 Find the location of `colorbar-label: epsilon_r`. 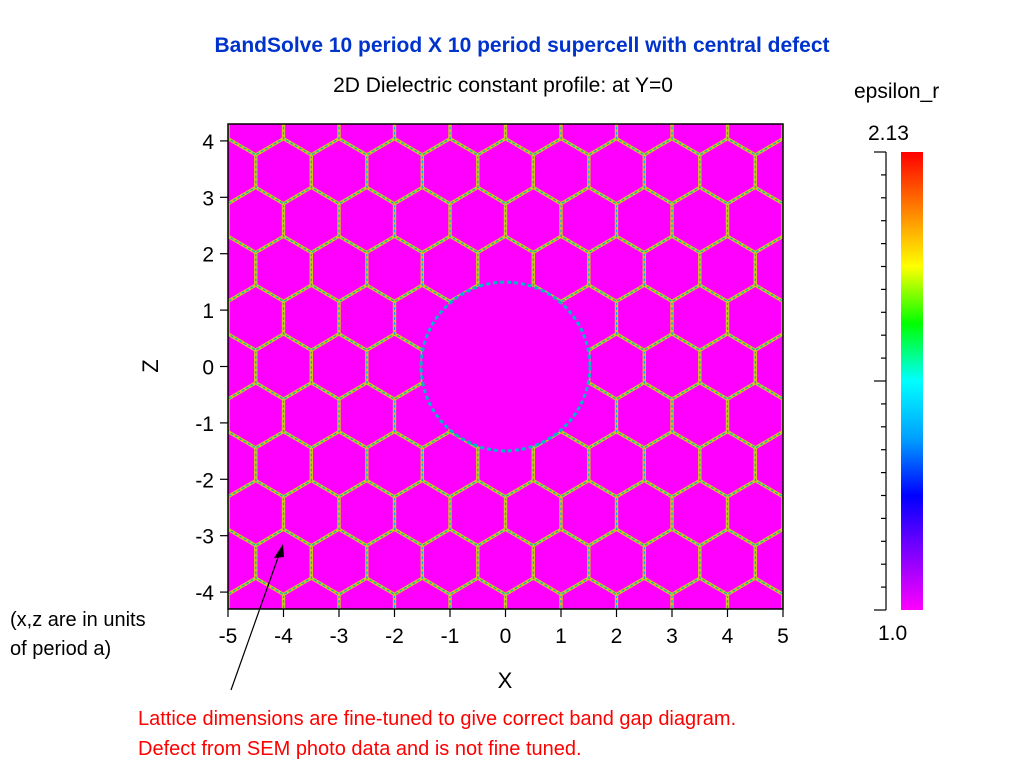

colorbar-label: epsilon_r is located at coordinates (897, 91).